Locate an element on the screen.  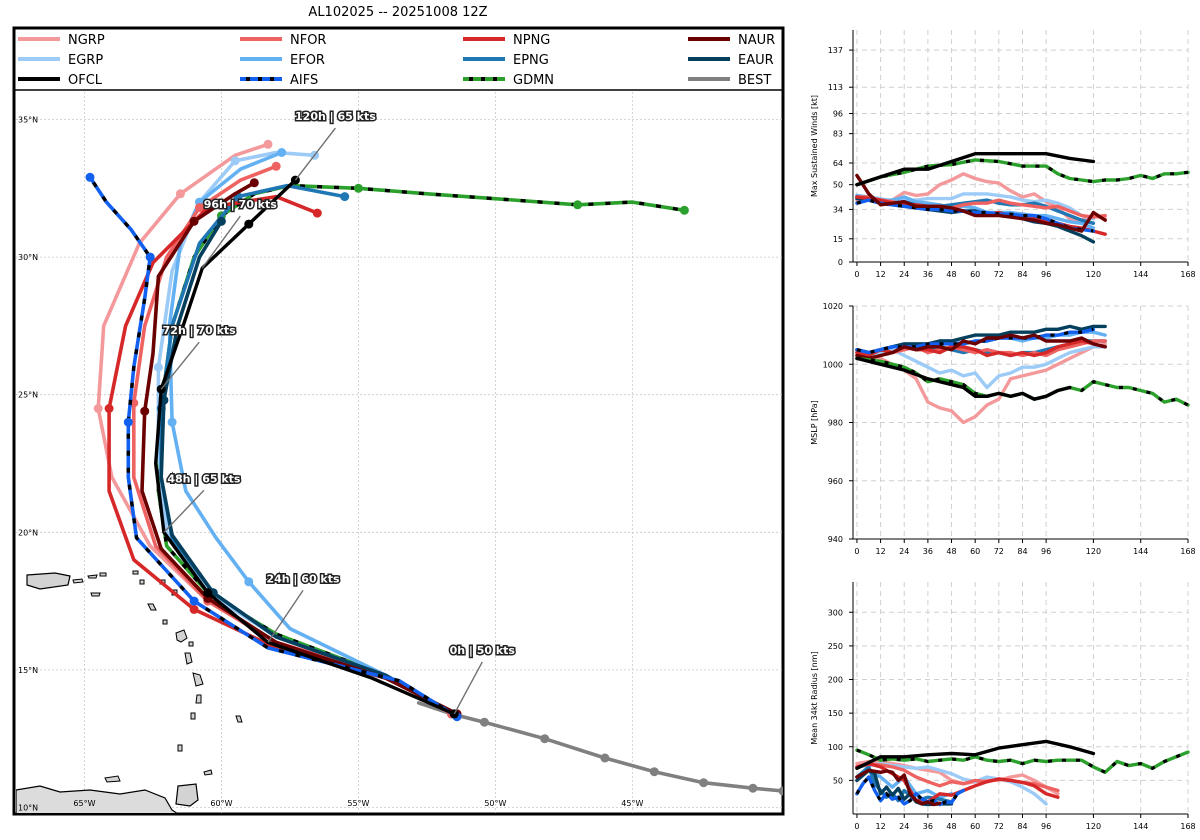
x-tick-label: 96 is located at coordinates (1046, 551).